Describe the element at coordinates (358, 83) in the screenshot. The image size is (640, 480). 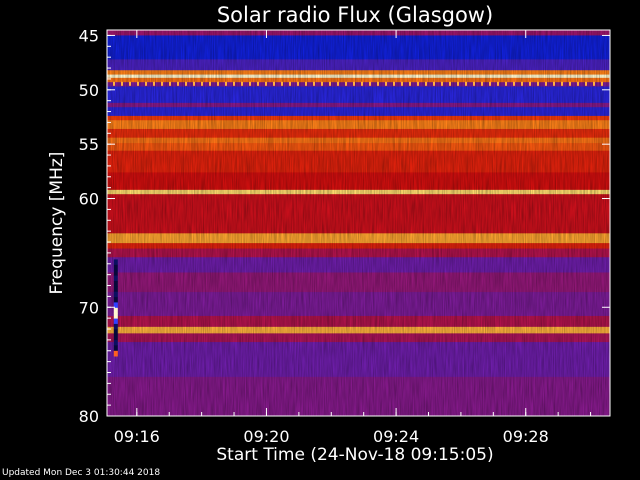
I see `periodic-dots` at that location.